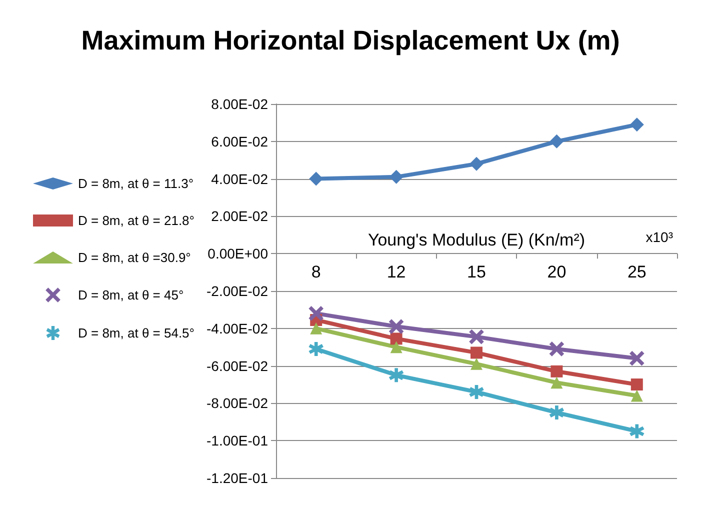 This screenshot has height=517, width=701. What do you see at coordinates (131, 295) in the screenshot?
I see `legend-label: D = 8m, at θ = 45°` at bounding box center [131, 295].